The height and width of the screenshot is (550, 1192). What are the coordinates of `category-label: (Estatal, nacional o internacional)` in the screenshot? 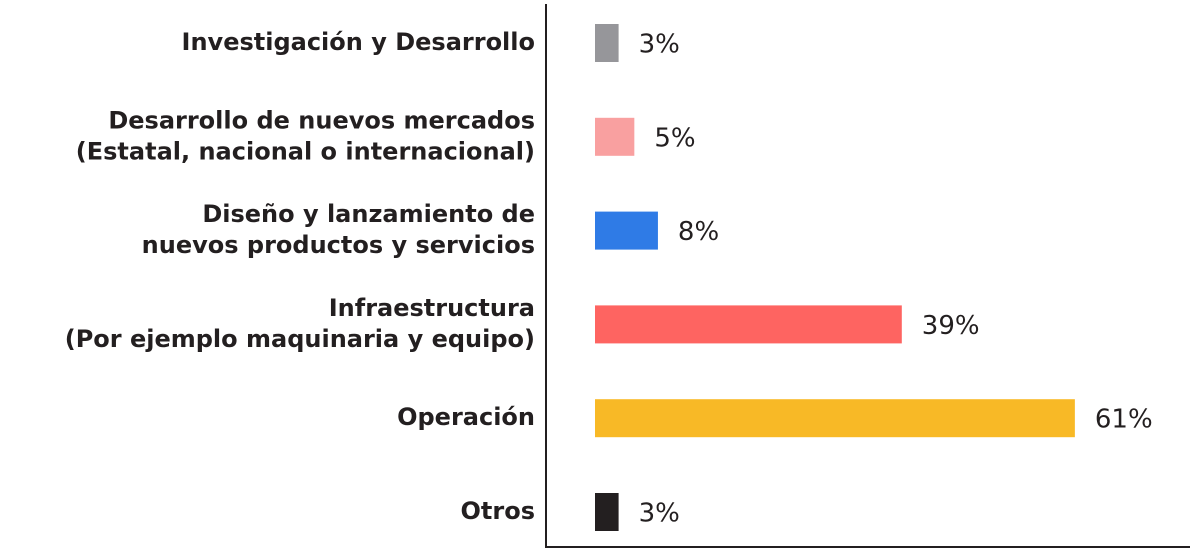 It's located at (305, 151).